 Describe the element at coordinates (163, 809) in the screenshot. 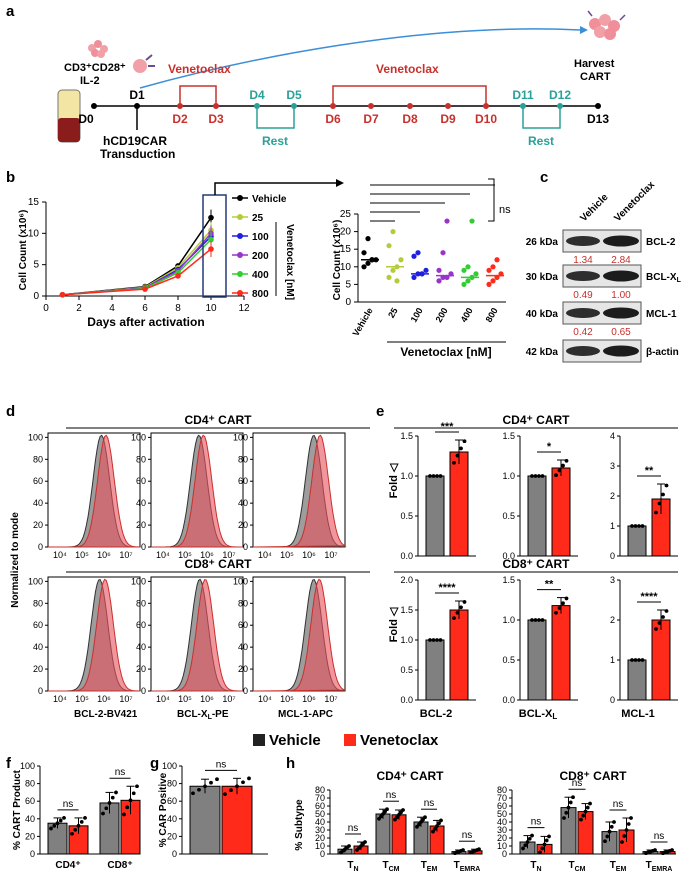

I see `g-ylabel: % CAR Positive` at that location.